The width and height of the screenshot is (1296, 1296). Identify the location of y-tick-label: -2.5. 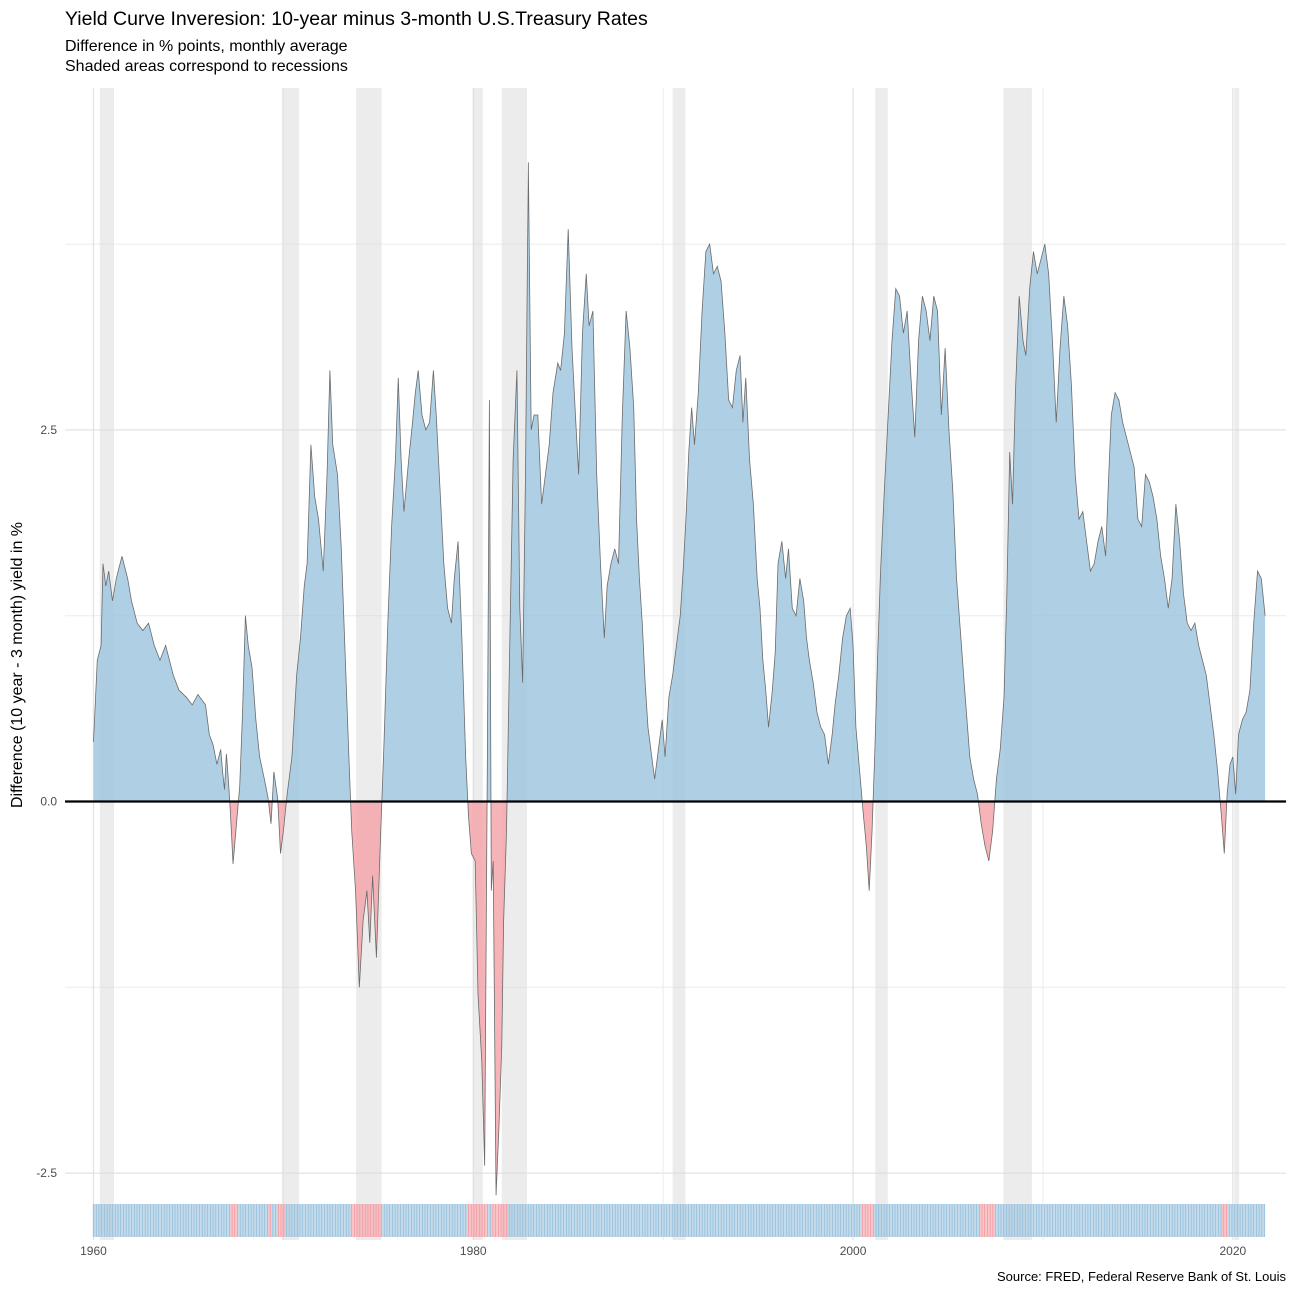
(46, 1173).